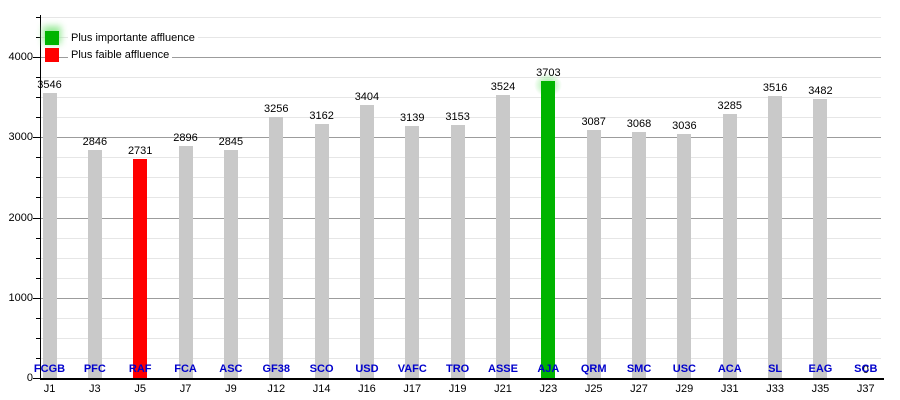 The width and height of the screenshot is (900, 400). Describe the element at coordinates (231, 389) in the screenshot. I see `matchday-label-J9: J9` at that location.